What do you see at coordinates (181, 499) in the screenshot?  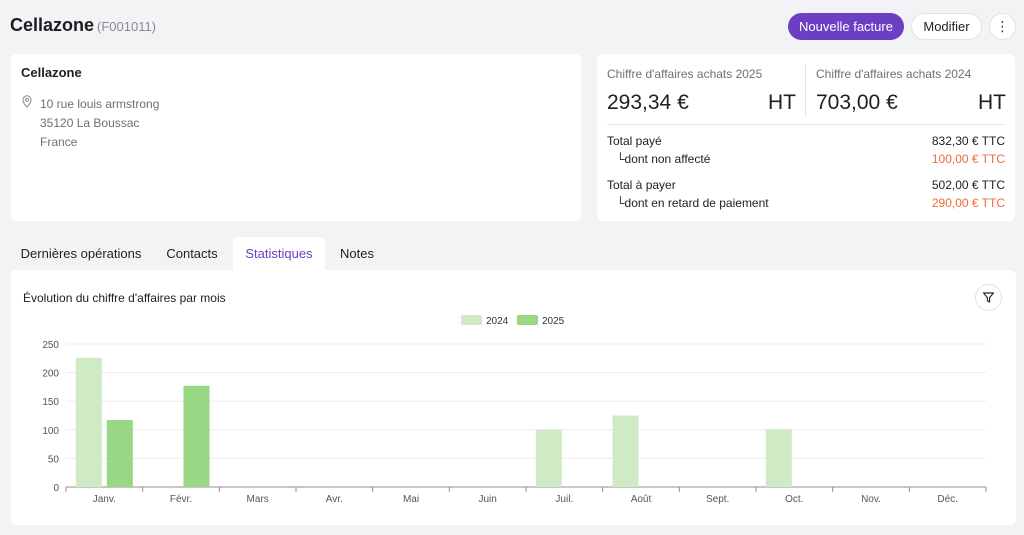 I see `x-tick-label: Févr.` at bounding box center [181, 499].